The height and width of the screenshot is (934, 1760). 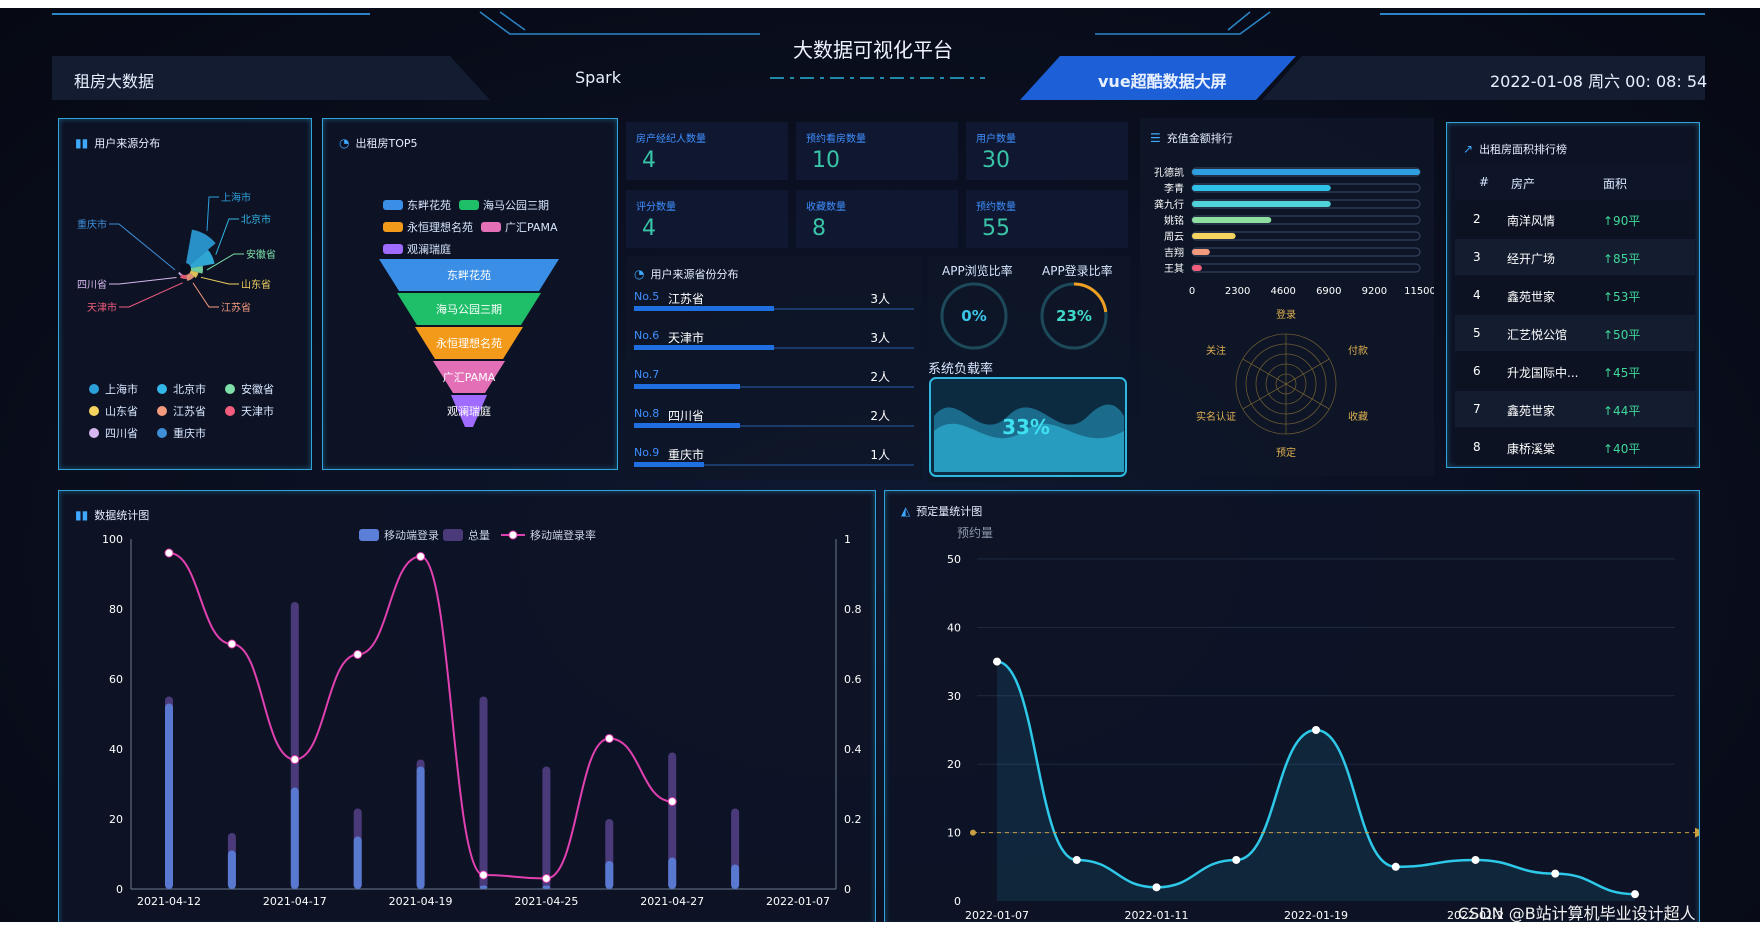 What do you see at coordinates (1575, 257) in the screenshot?
I see `area-rank-row: 3 经开广场 ↑85平` at bounding box center [1575, 257].